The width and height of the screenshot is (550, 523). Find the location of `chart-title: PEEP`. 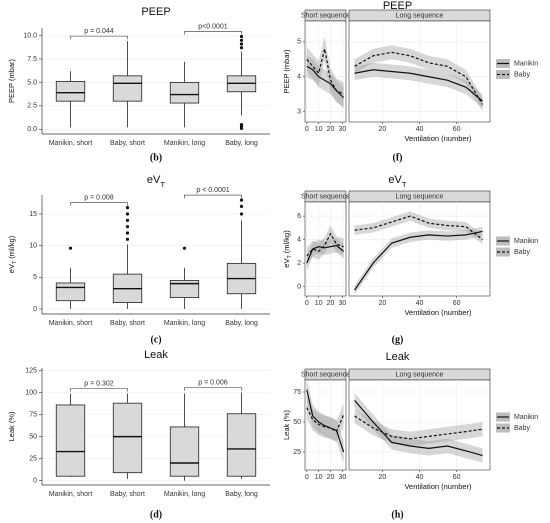

chart-title: PEEP is located at coordinates (397, 6).